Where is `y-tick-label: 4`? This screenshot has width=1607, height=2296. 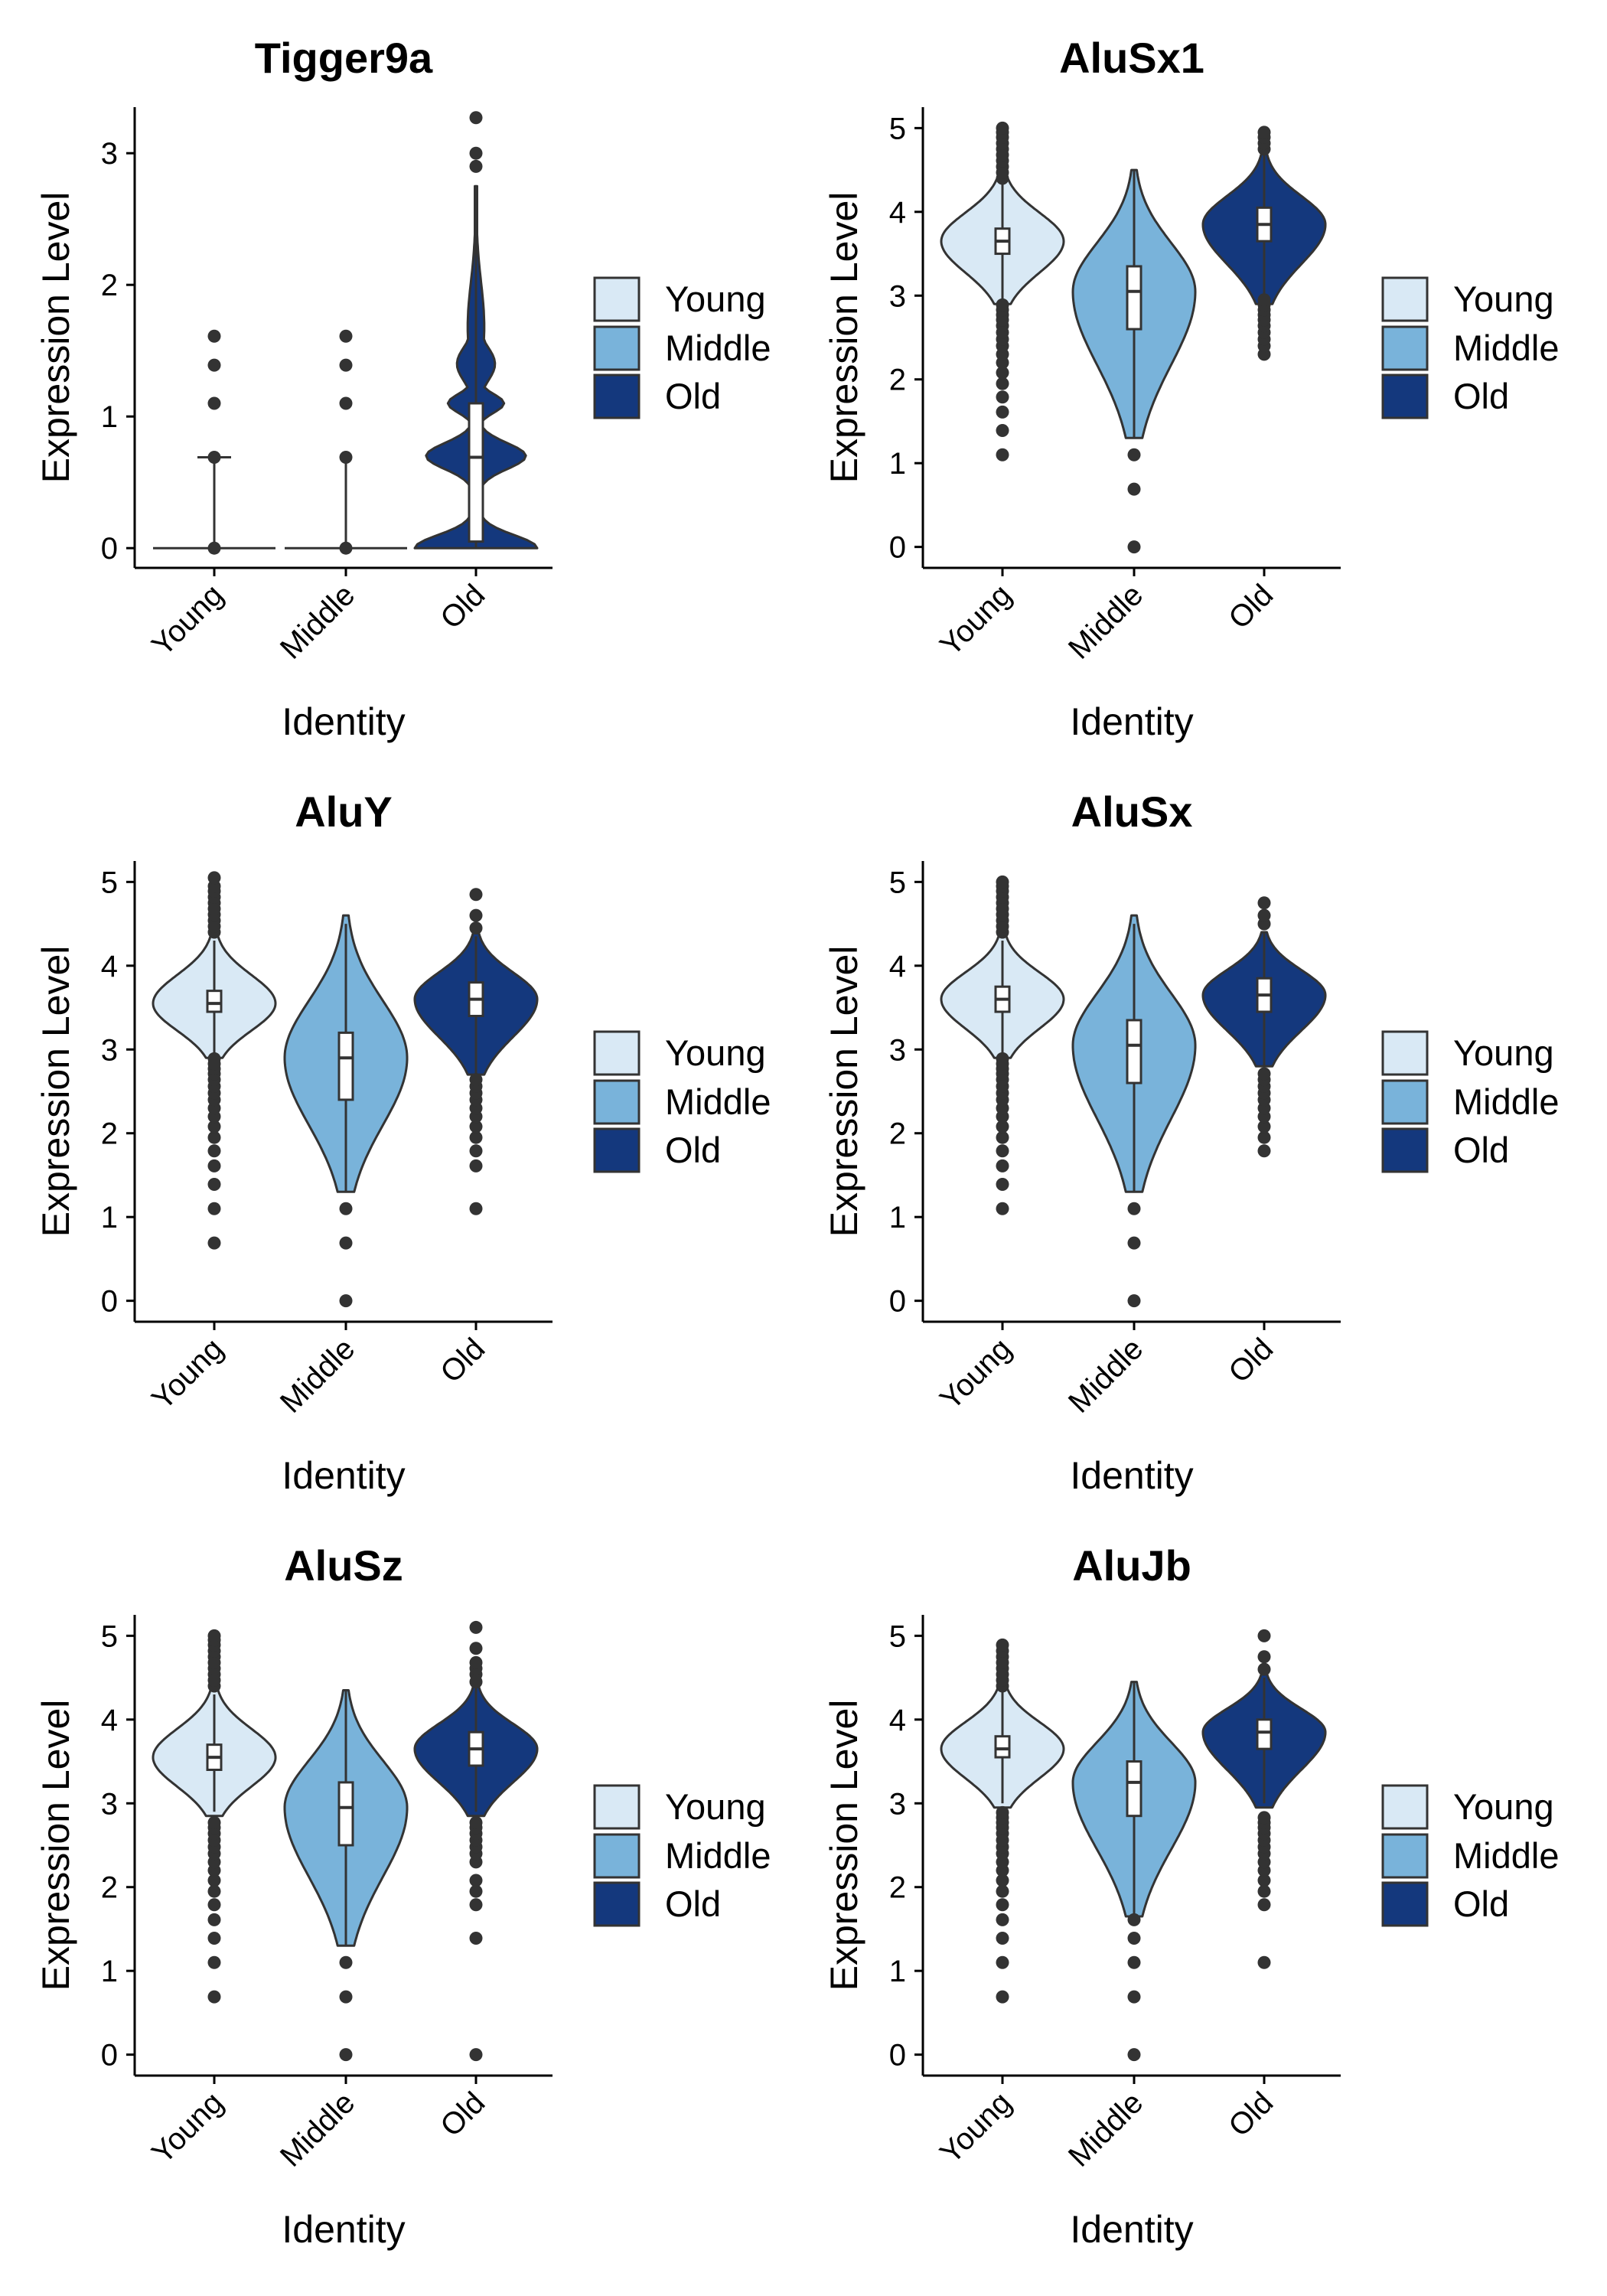 y-tick-label: 4 is located at coordinates (109, 966).